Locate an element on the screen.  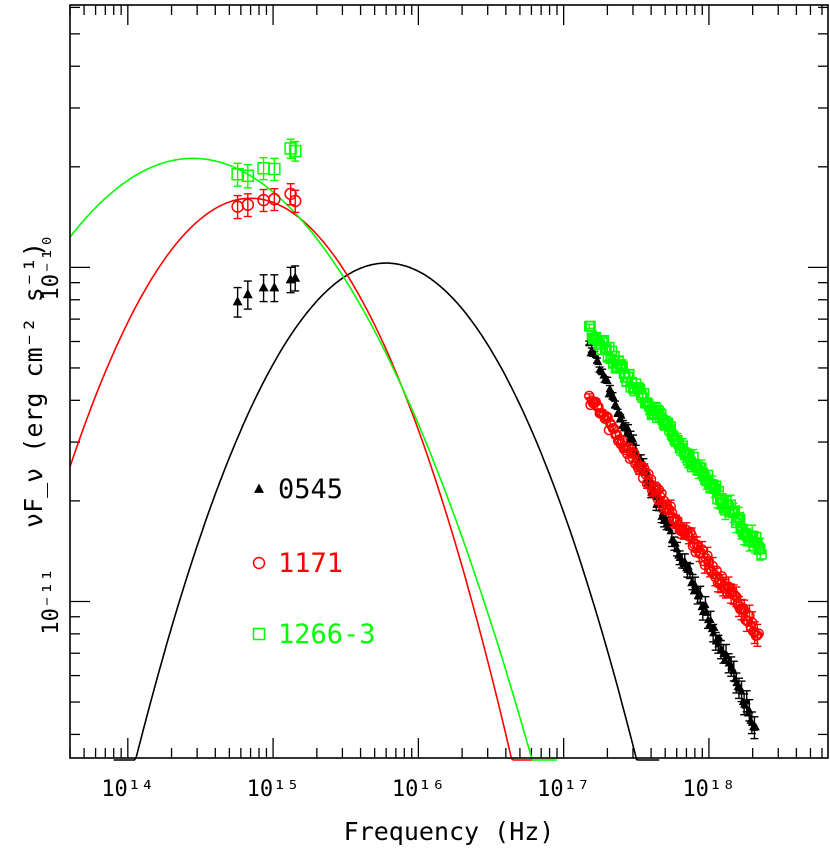
legend-label: 1266-3 is located at coordinates (327, 634).